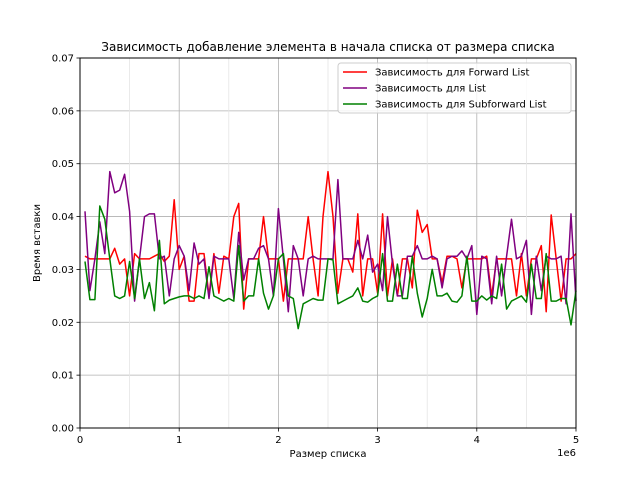  I want to click on legend-box, so click(454, 88).